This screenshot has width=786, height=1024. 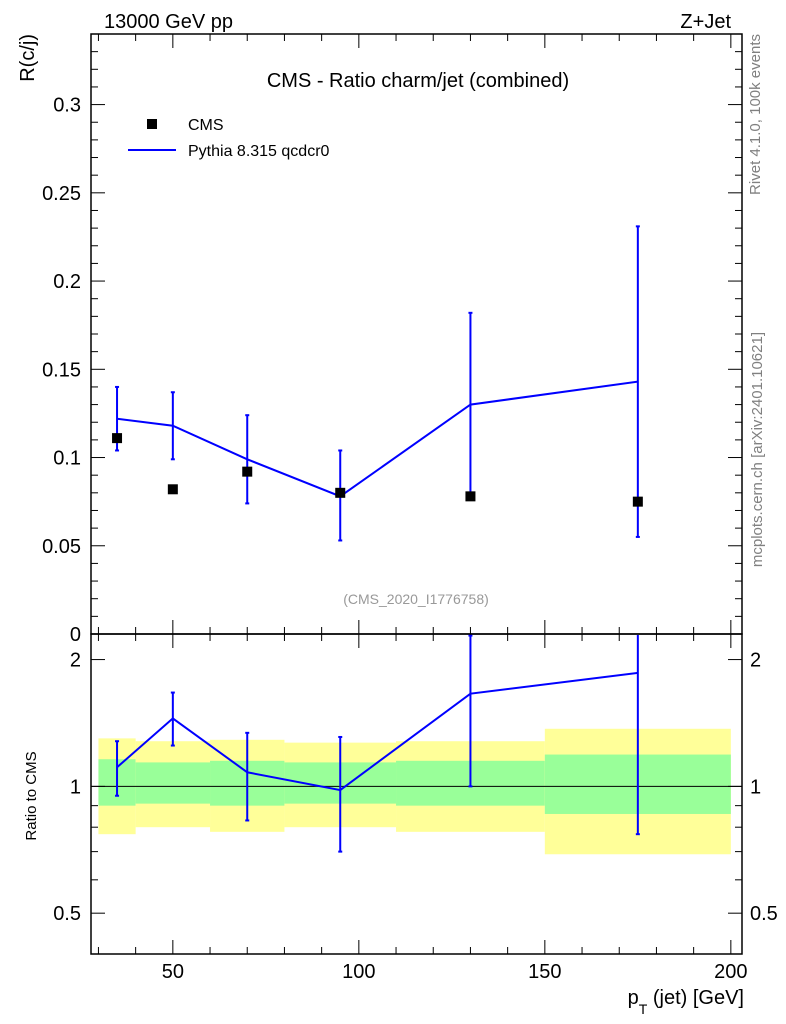 What do you see at coordinates (61, 194) in the screenshot?
I see `y-tick-label: 0.25` at bounding box center [61, 194].